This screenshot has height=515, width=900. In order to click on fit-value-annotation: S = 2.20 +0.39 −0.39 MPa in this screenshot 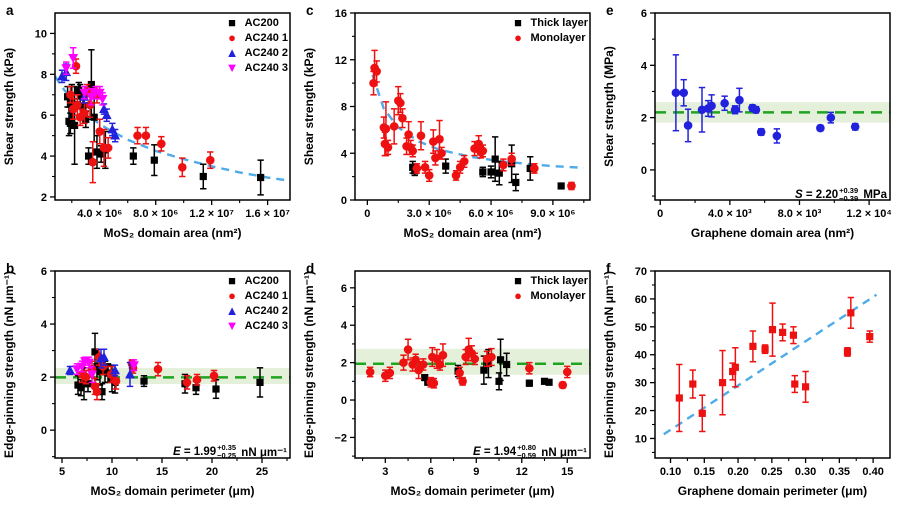, I will do `click(841, 194)`.